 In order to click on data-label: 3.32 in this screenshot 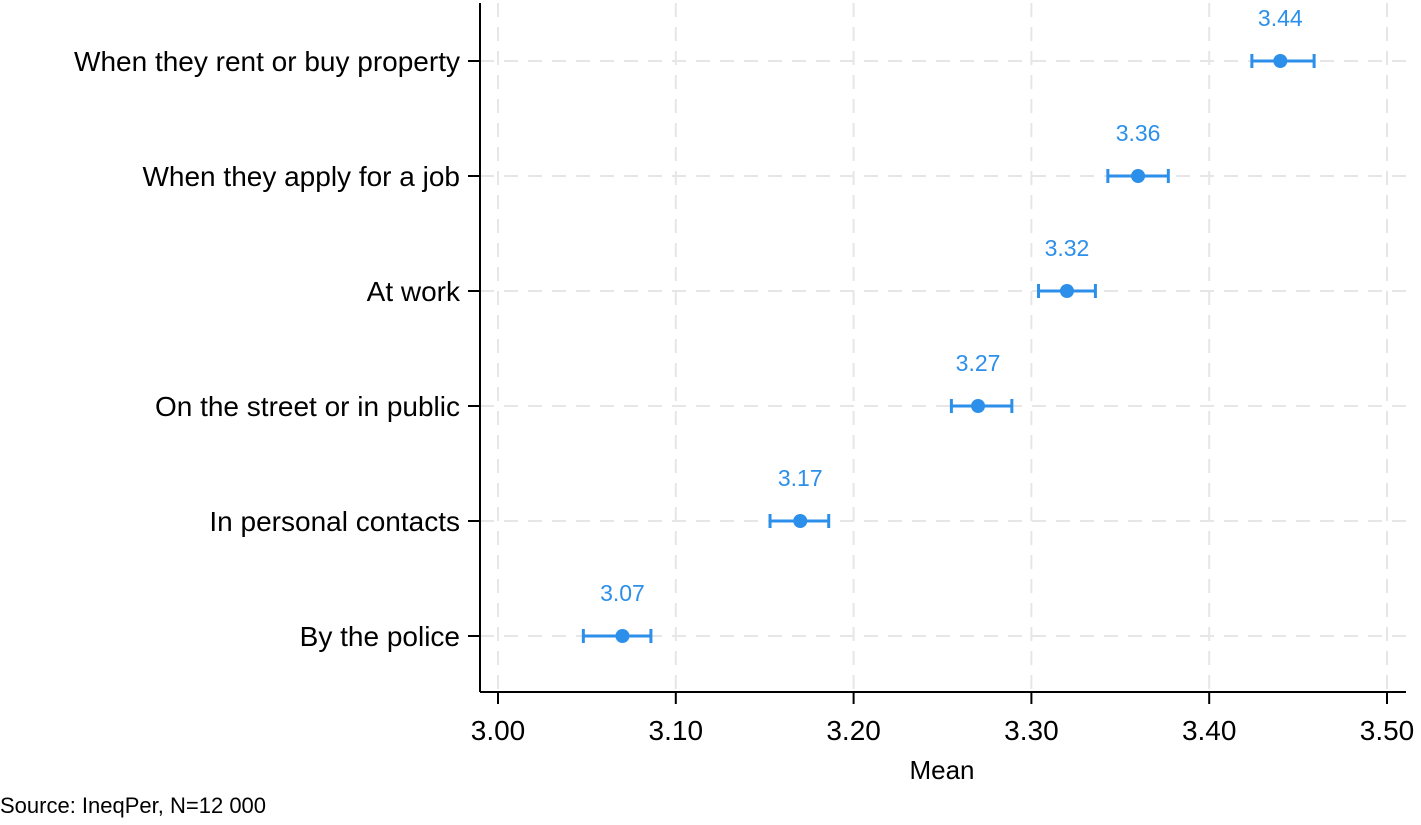, I will do `click(1067, 248)`.